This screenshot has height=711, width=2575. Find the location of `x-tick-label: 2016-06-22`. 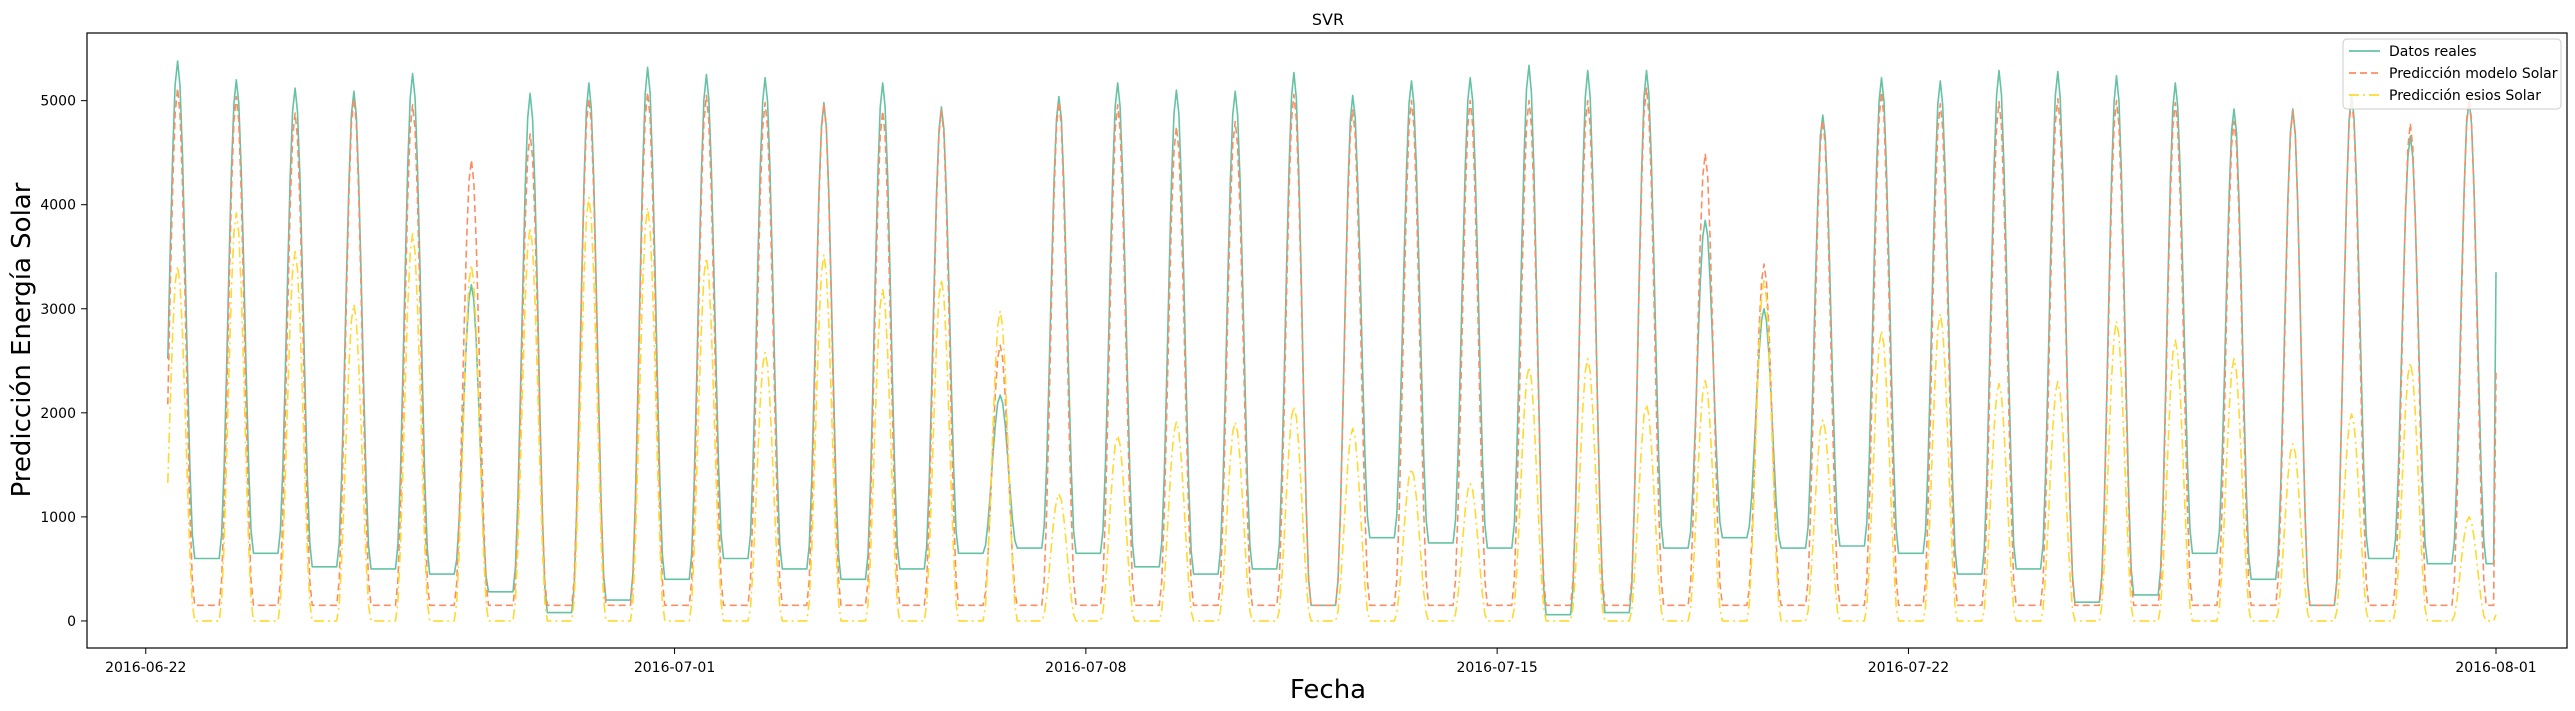

x-tick-label: 2016-06-22 is located at coordinates (145, 668).